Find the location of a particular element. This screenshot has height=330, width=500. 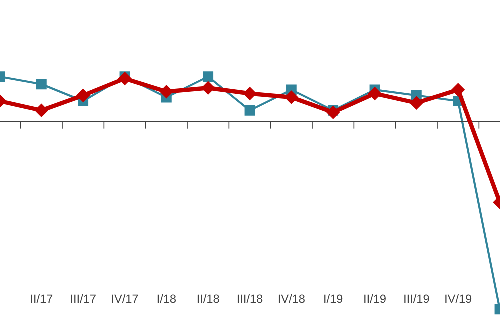

x-tick-label: I/18 is located at coordinates (167, 299).